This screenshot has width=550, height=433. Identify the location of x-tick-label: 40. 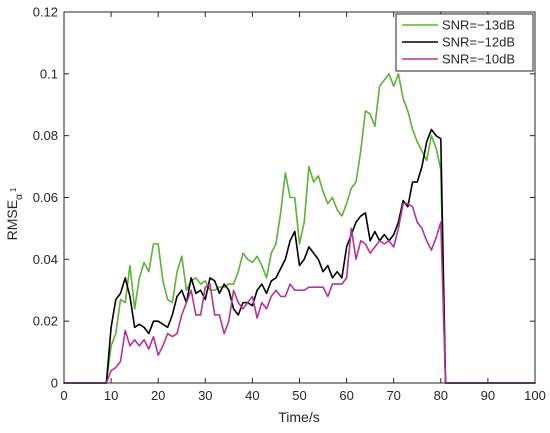
(252, 395).